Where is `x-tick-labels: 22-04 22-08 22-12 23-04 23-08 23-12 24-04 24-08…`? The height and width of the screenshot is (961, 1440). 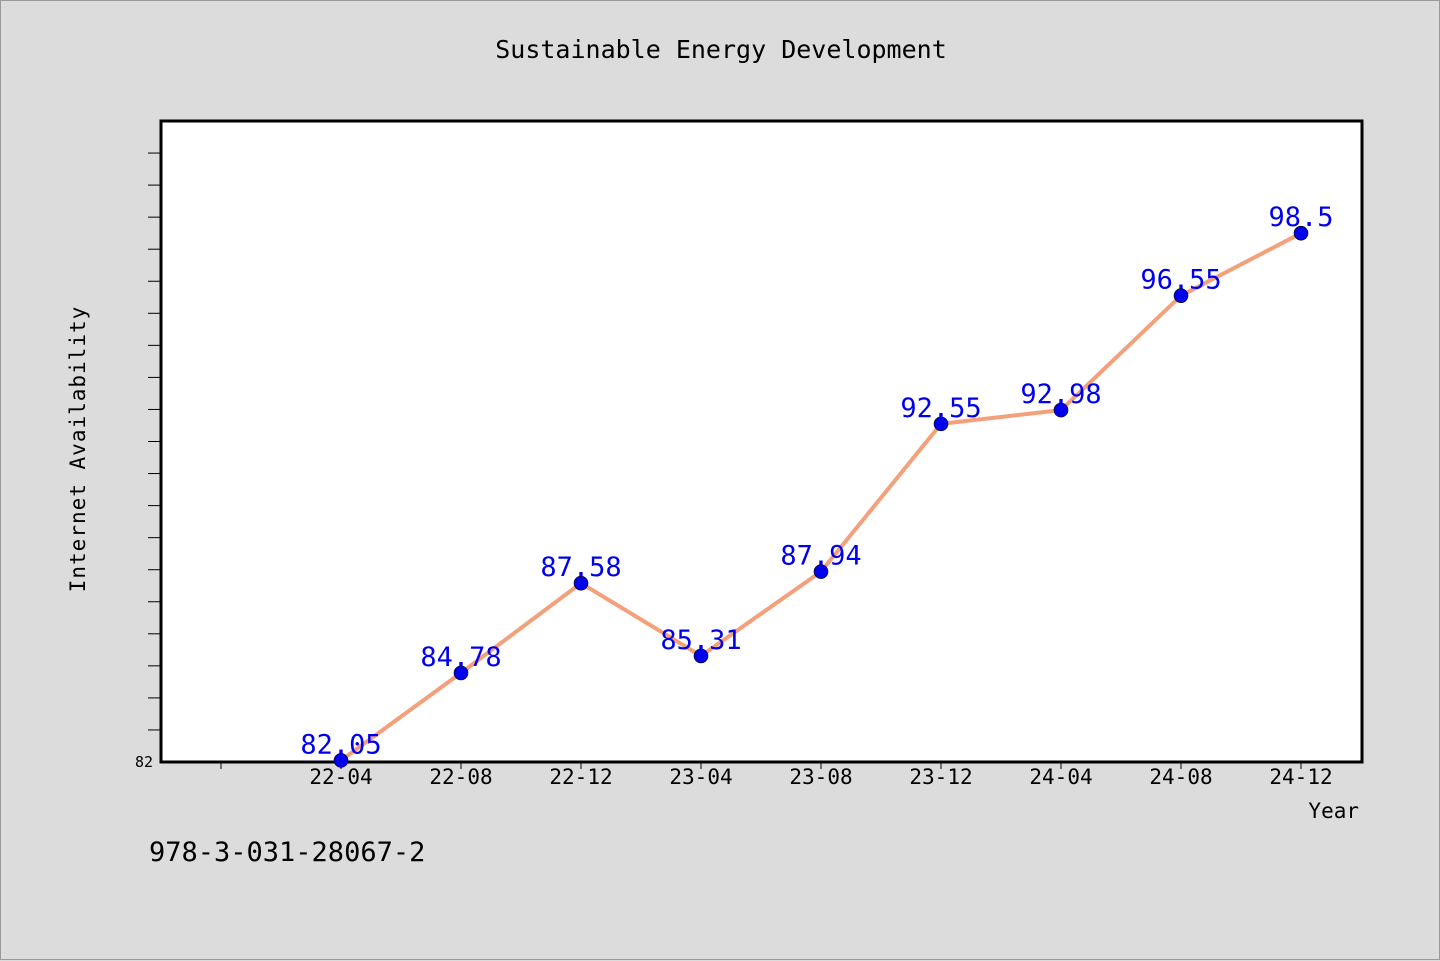 x-tick-labels: 22-04 22-08 22-12 23-04 23-08 23-12 24-04 24-08… is located at coordinates (820, 777).